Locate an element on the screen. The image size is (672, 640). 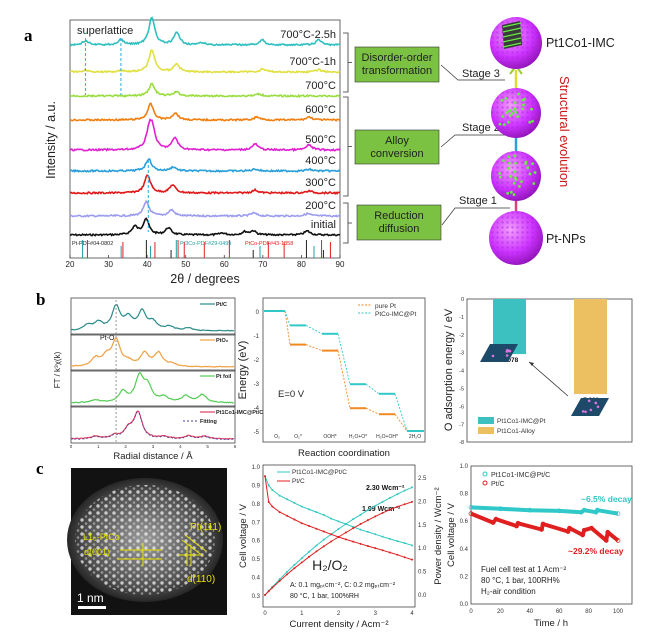
pol-plot-frame is located at coordinates (339, 536).